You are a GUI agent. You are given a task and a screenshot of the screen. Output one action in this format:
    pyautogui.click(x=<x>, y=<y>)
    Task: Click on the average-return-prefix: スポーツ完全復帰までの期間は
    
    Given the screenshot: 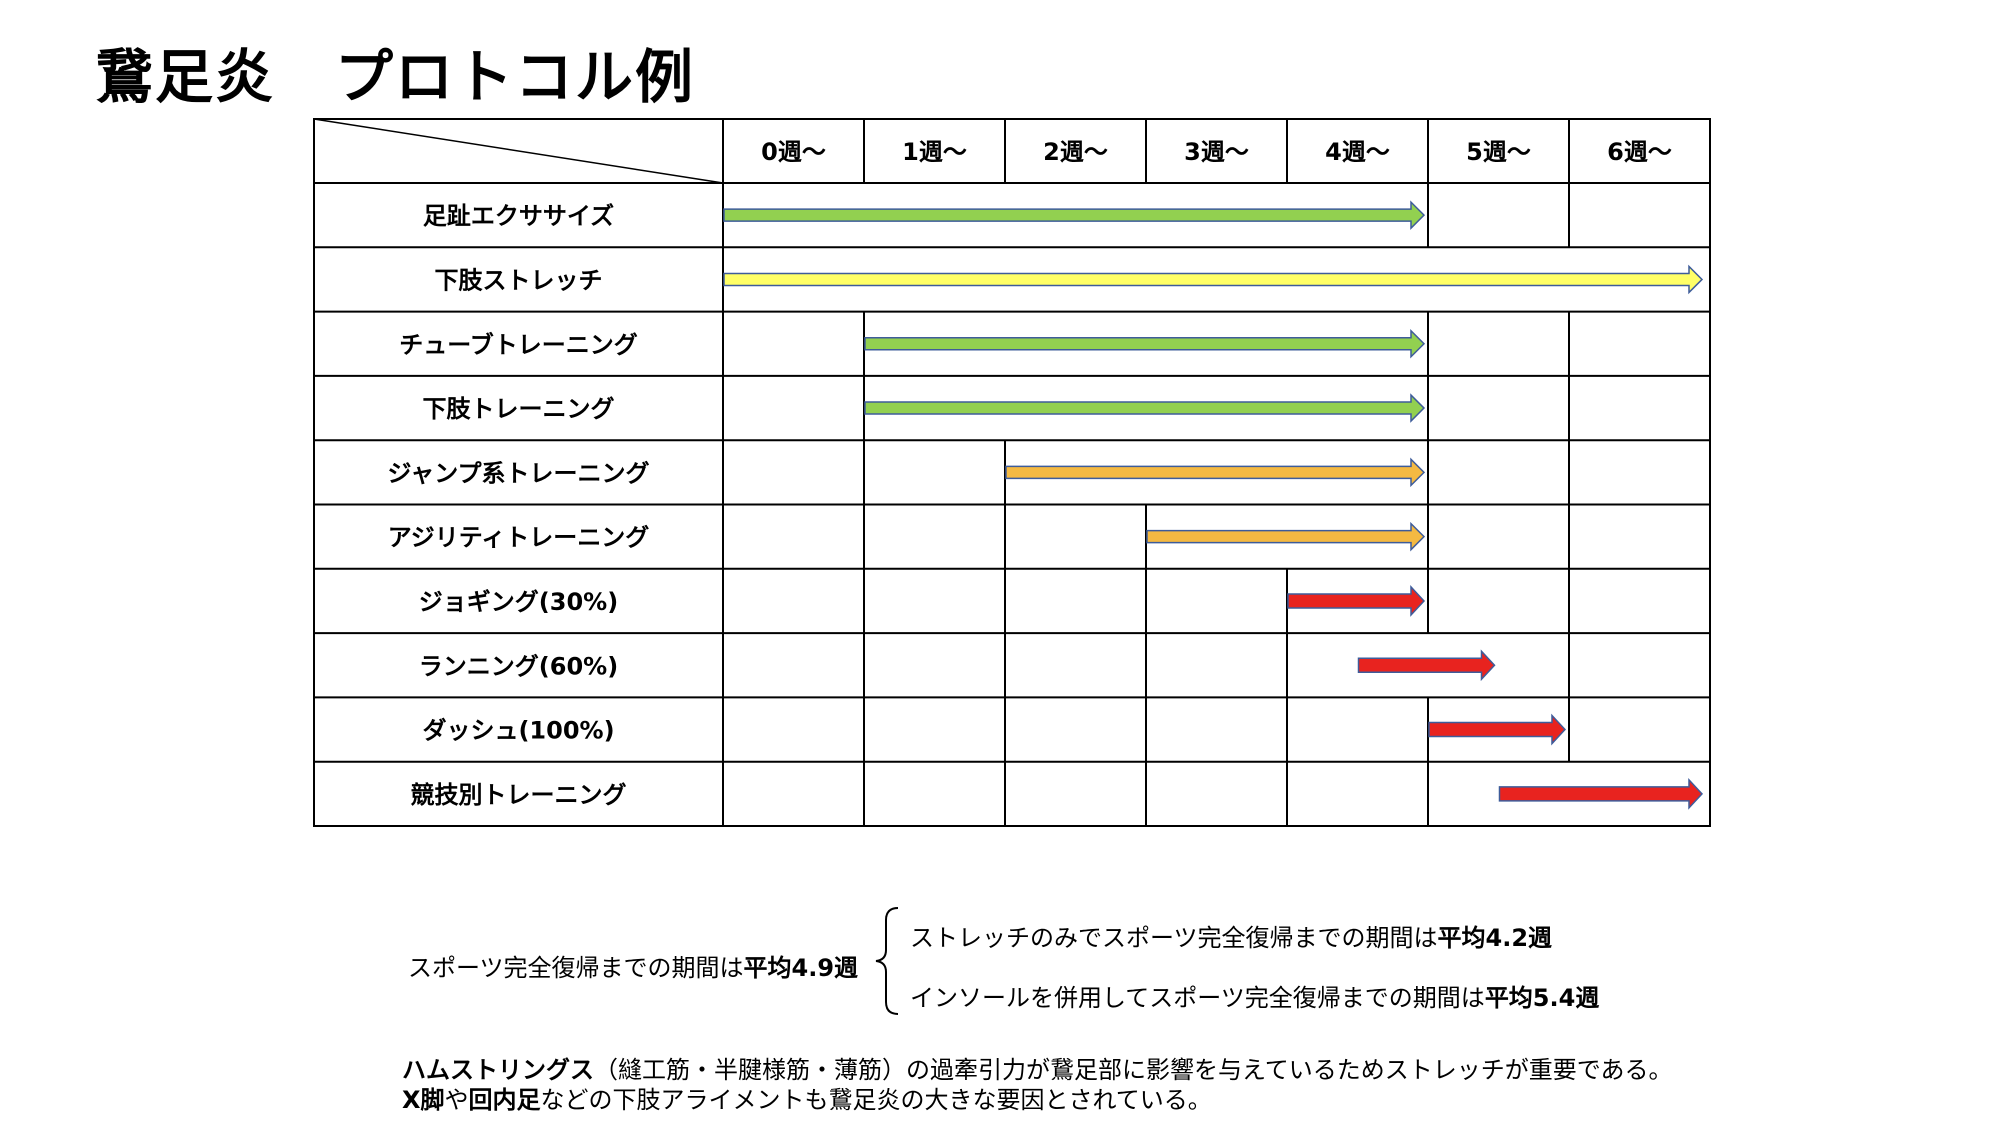 What is the action you would take?
    pyautogui.click(x=576, y=968)
    